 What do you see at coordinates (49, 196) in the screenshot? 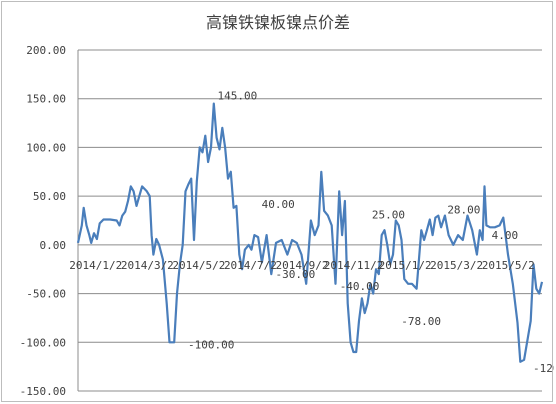
I see `y-tick-label: 50.00` at bounding box center [49, 196].